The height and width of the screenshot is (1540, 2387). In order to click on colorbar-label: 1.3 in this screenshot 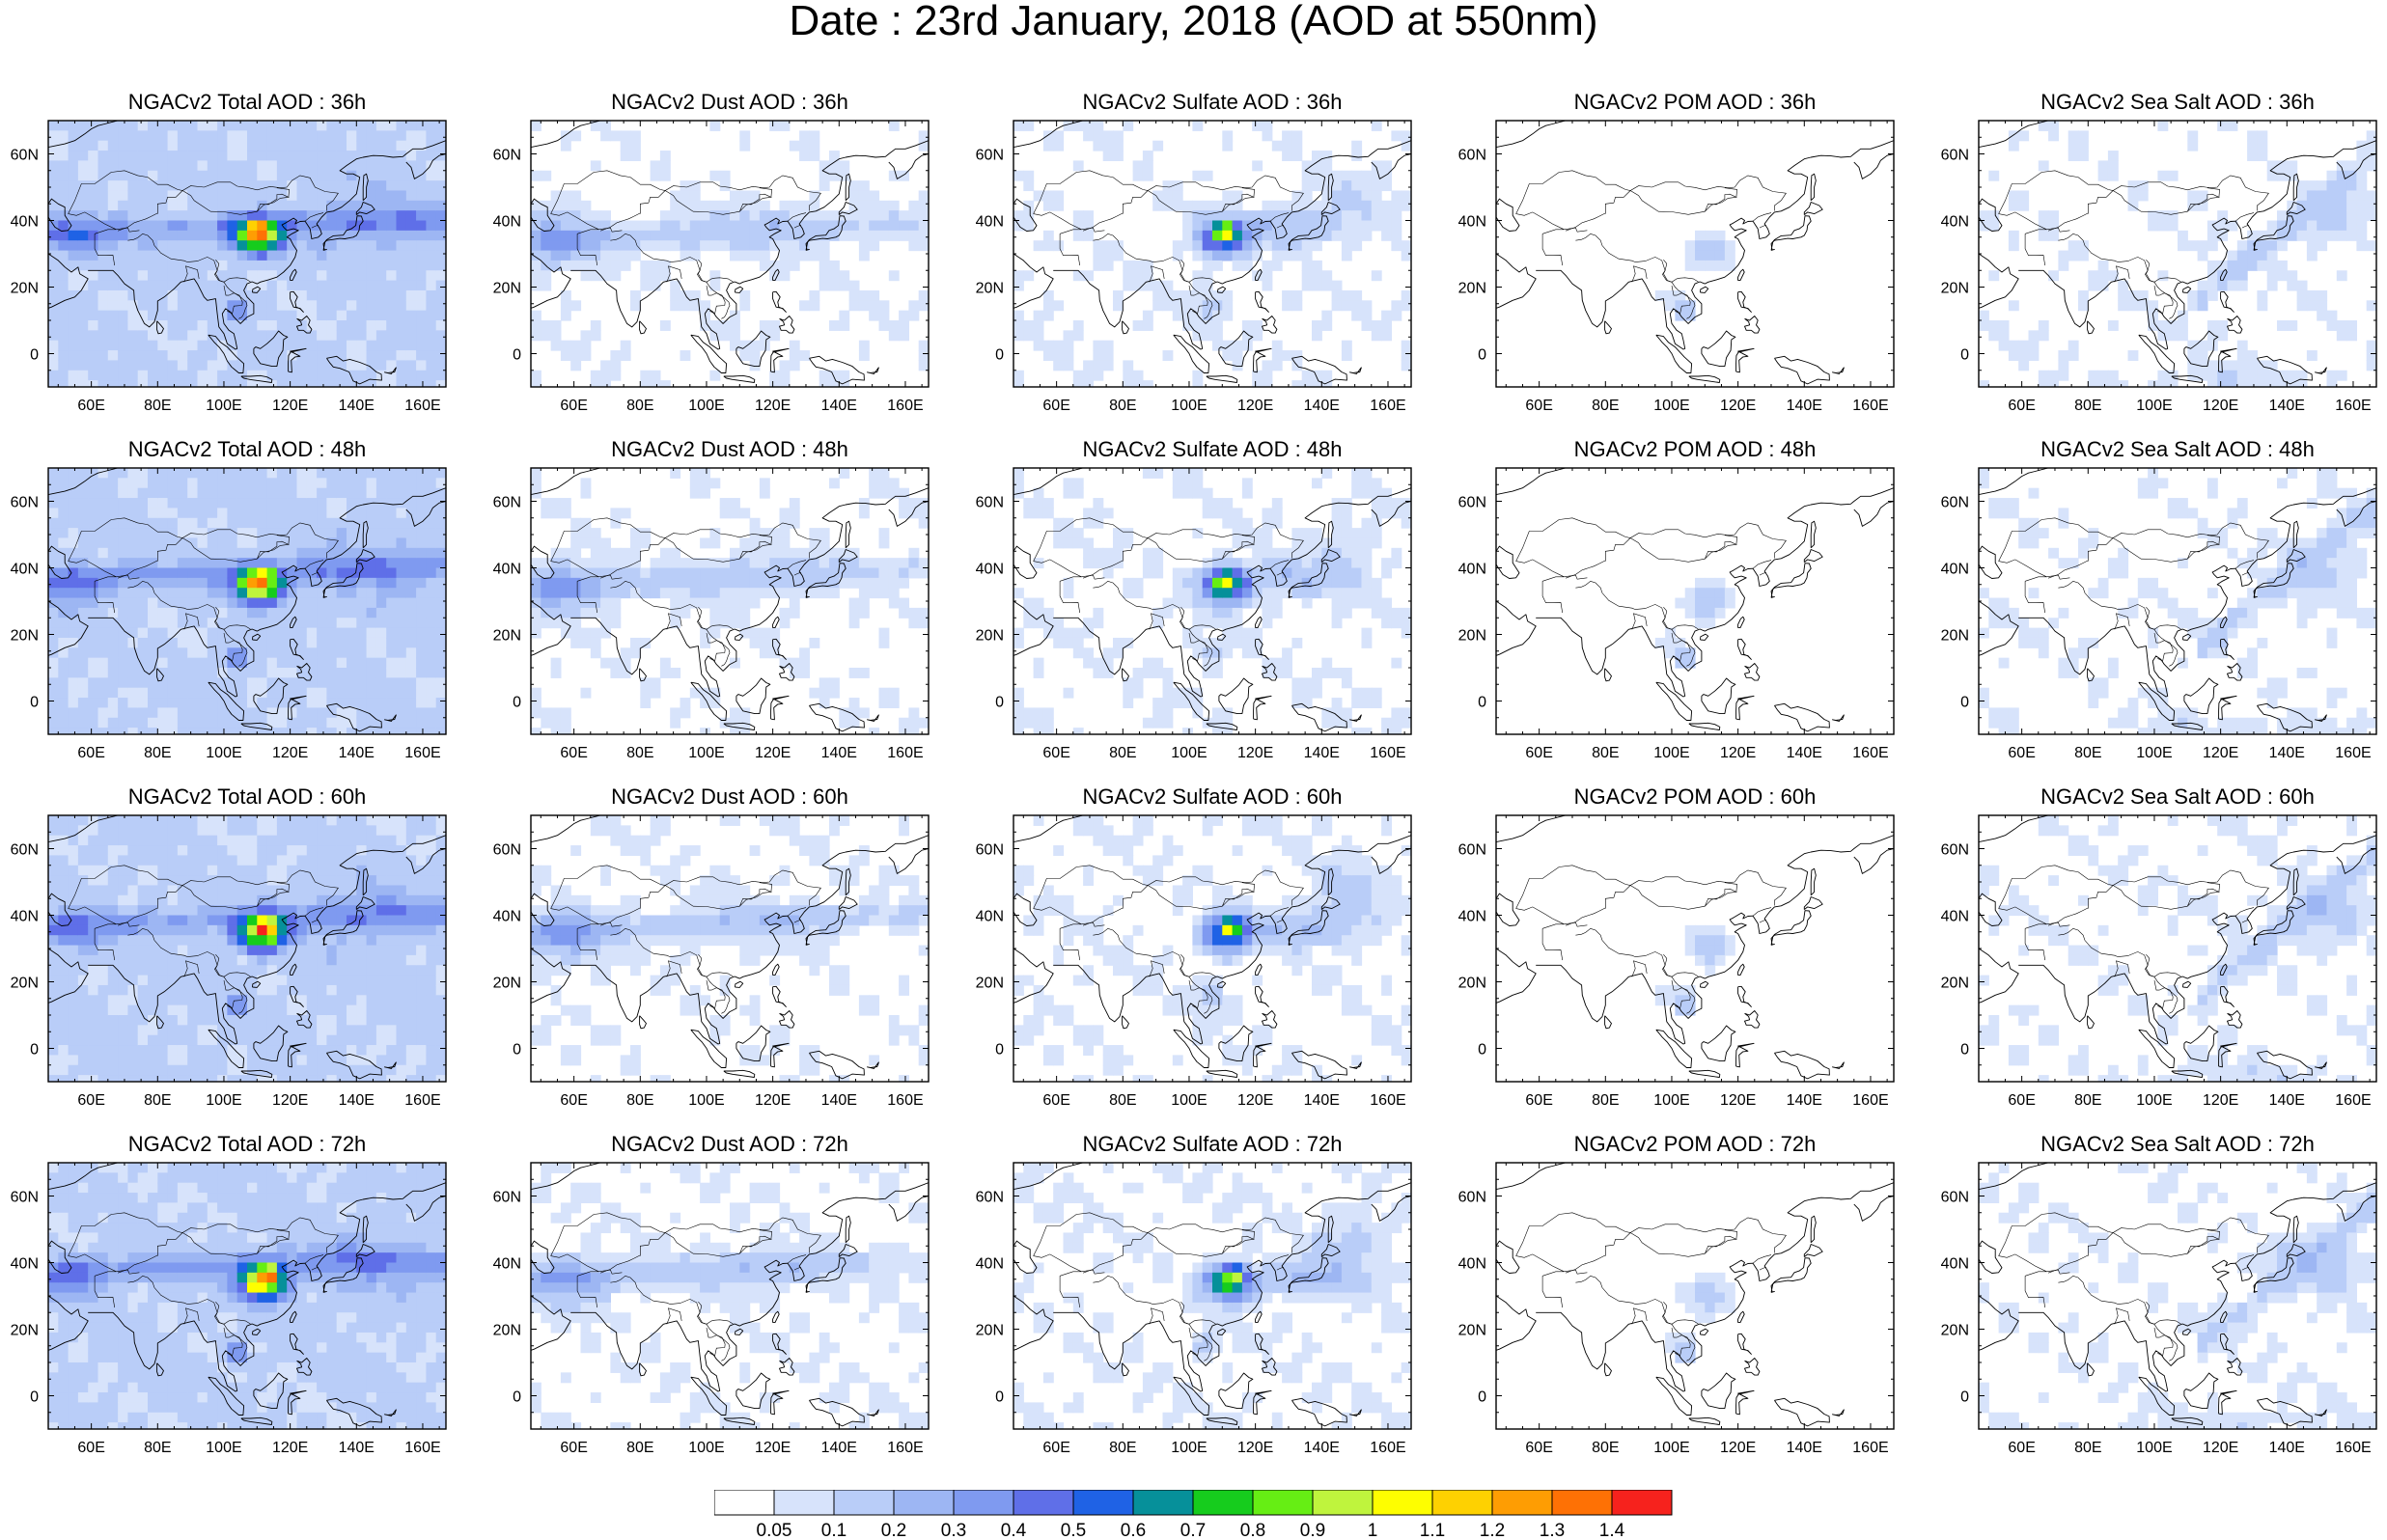, I will do `click(1552, 1530)`.